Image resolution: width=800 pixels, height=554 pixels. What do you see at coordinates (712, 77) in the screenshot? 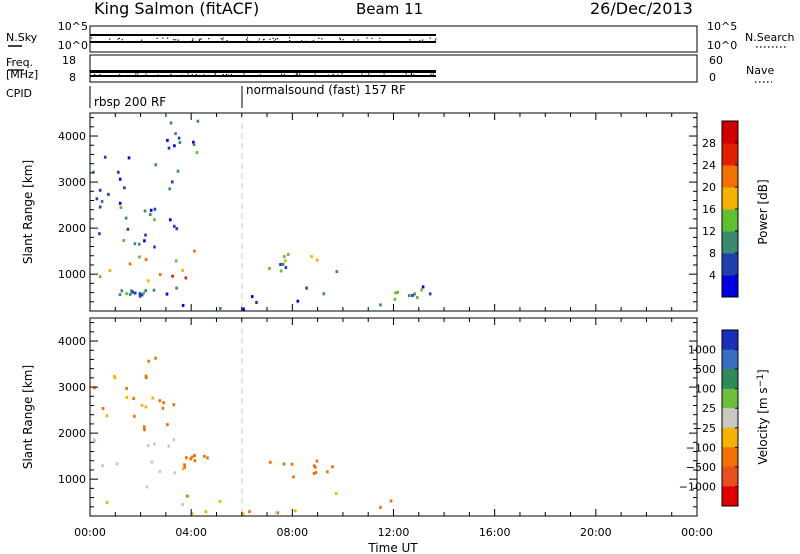
I see `nave-tick-low: 0` at bounding box center [712, 77].